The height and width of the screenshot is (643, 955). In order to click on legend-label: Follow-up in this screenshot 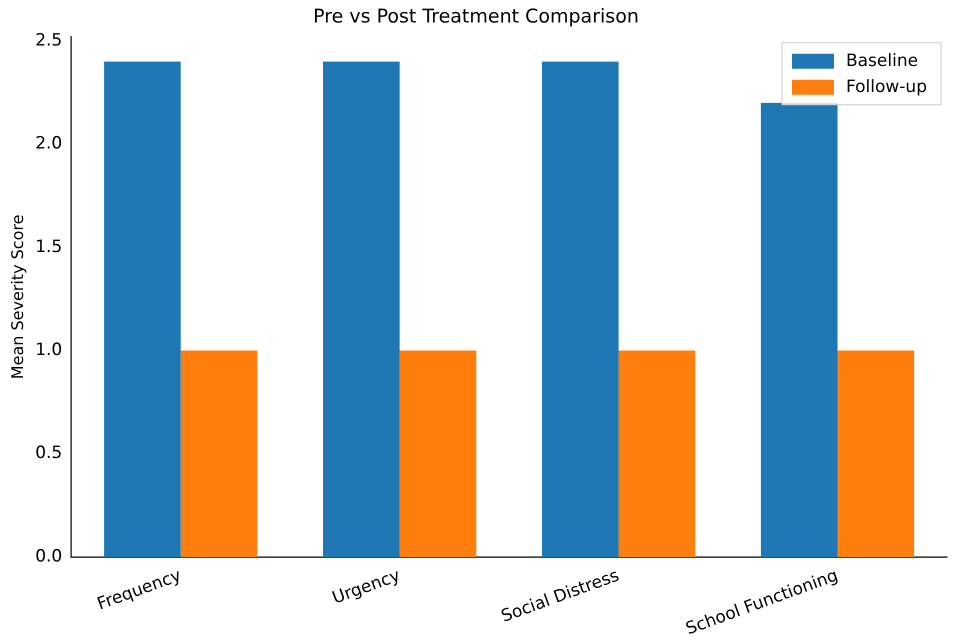, I will do `click(887, 87)`.